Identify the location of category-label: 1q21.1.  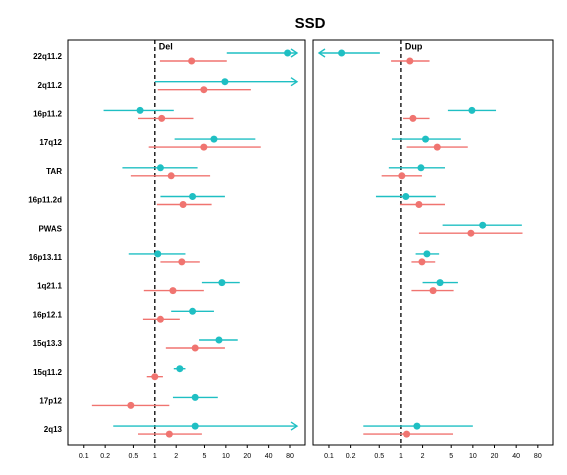
(49, 286).